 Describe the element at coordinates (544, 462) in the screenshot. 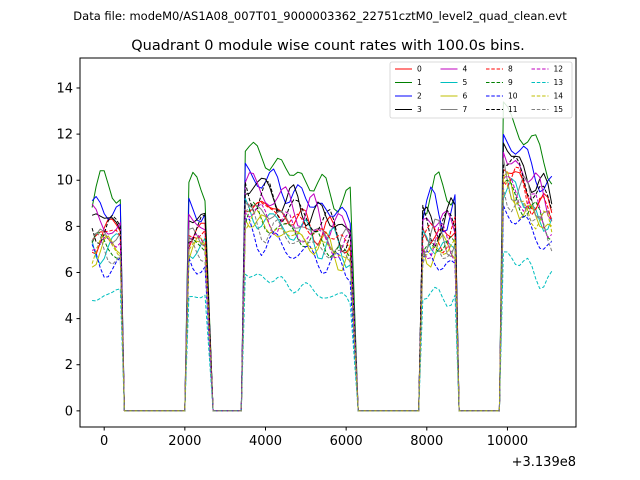

I see `x-axis-offset-label: +3.139e8` at that location.